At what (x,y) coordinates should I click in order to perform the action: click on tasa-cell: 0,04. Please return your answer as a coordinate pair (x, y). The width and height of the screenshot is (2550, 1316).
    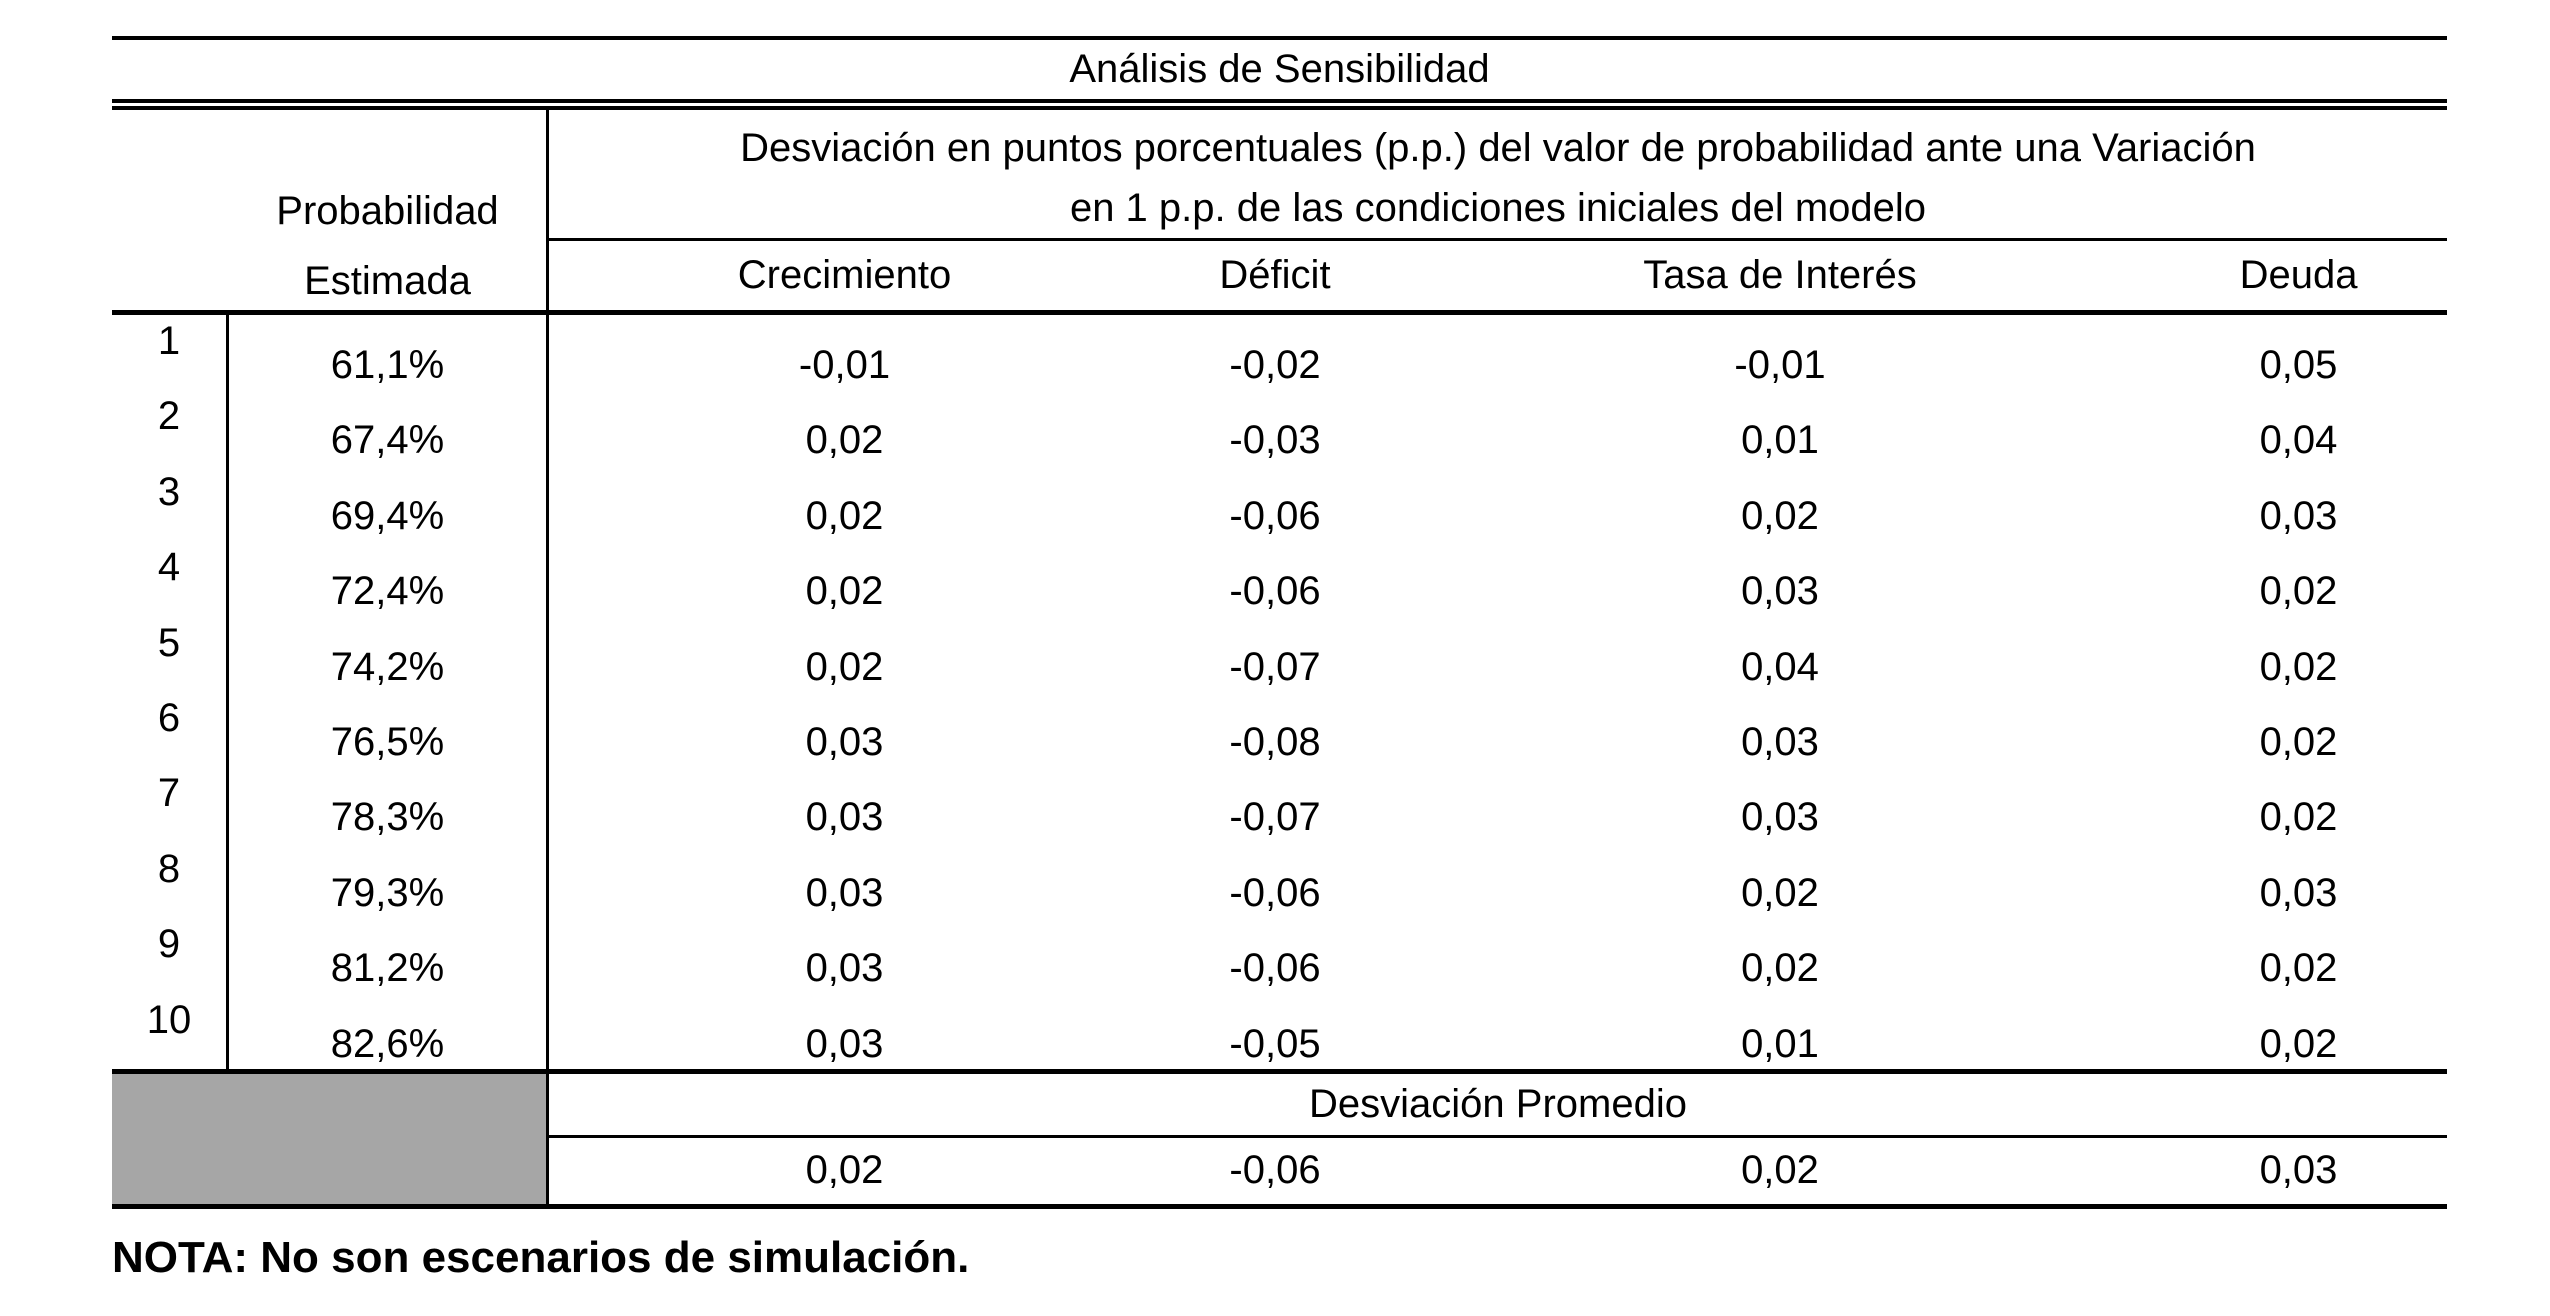
    Looking at the image, I should click on (1780, 666).